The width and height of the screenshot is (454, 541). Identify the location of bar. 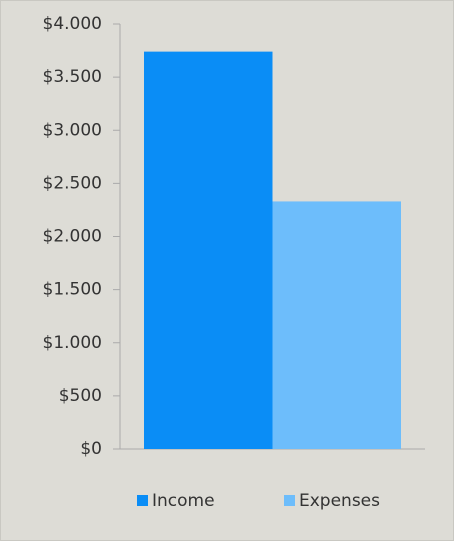
(336, 325).